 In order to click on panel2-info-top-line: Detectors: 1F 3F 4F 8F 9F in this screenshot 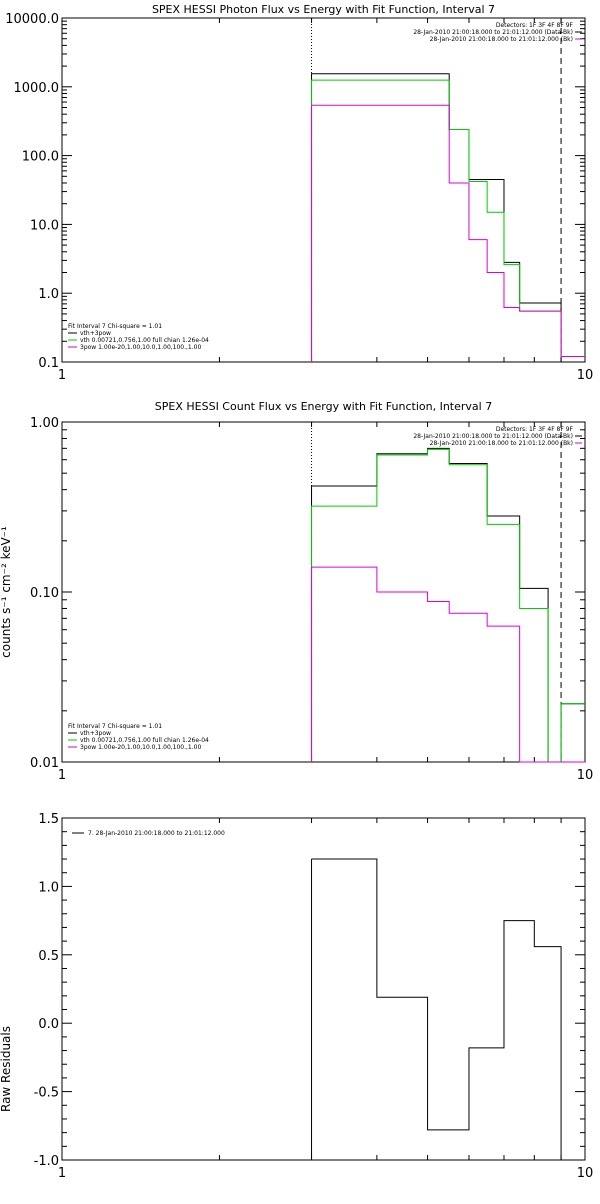, I will do `click(535, 429)`.